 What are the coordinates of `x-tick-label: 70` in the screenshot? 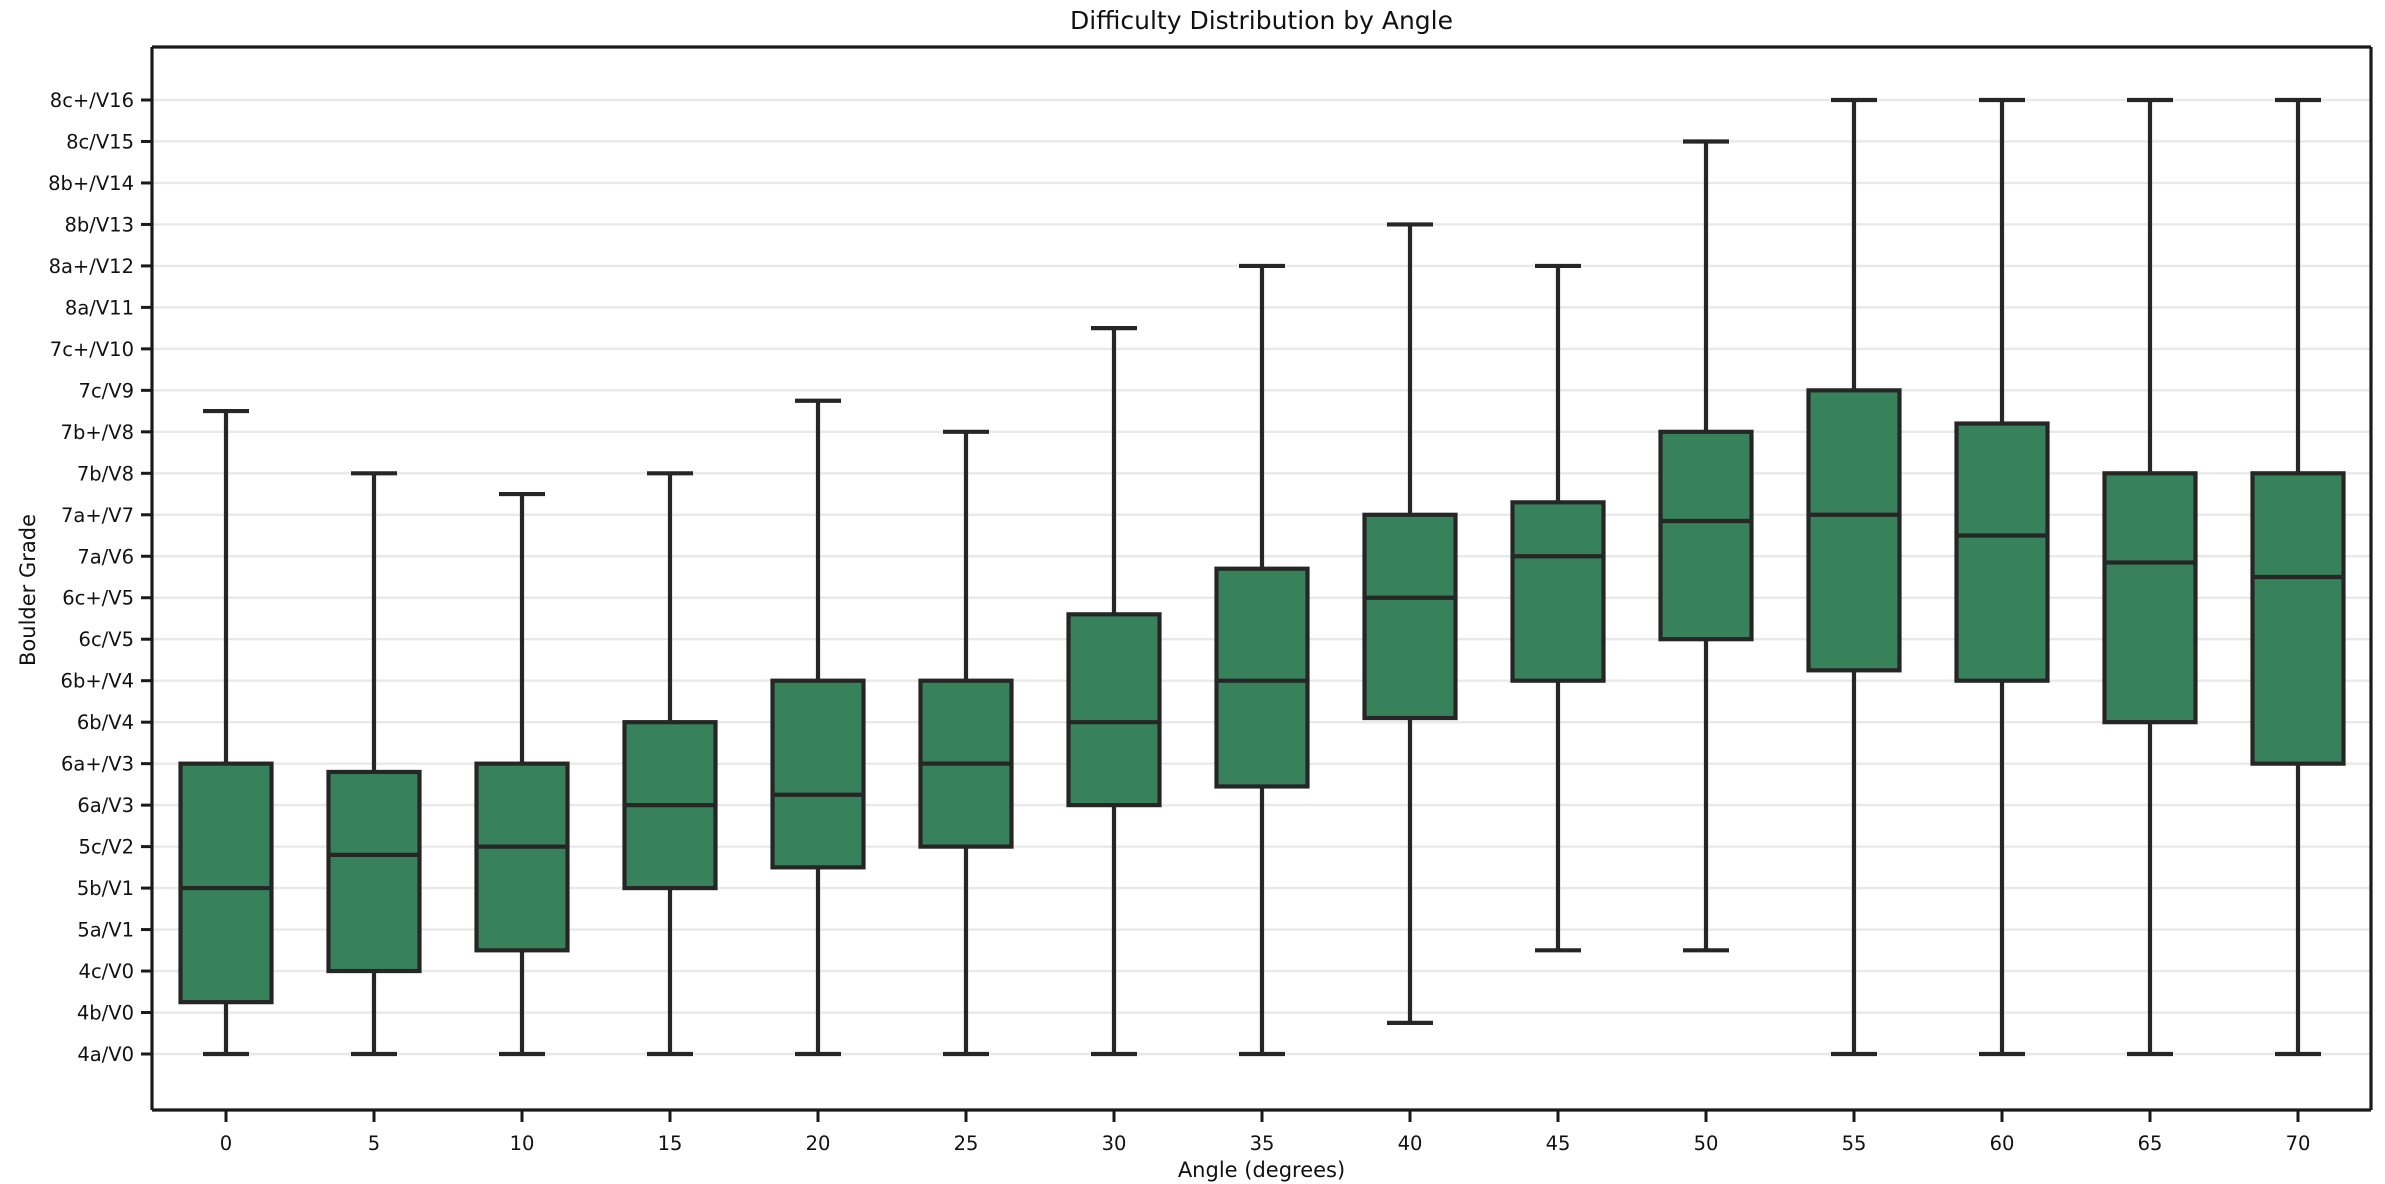 It's located at (2298, 1143).